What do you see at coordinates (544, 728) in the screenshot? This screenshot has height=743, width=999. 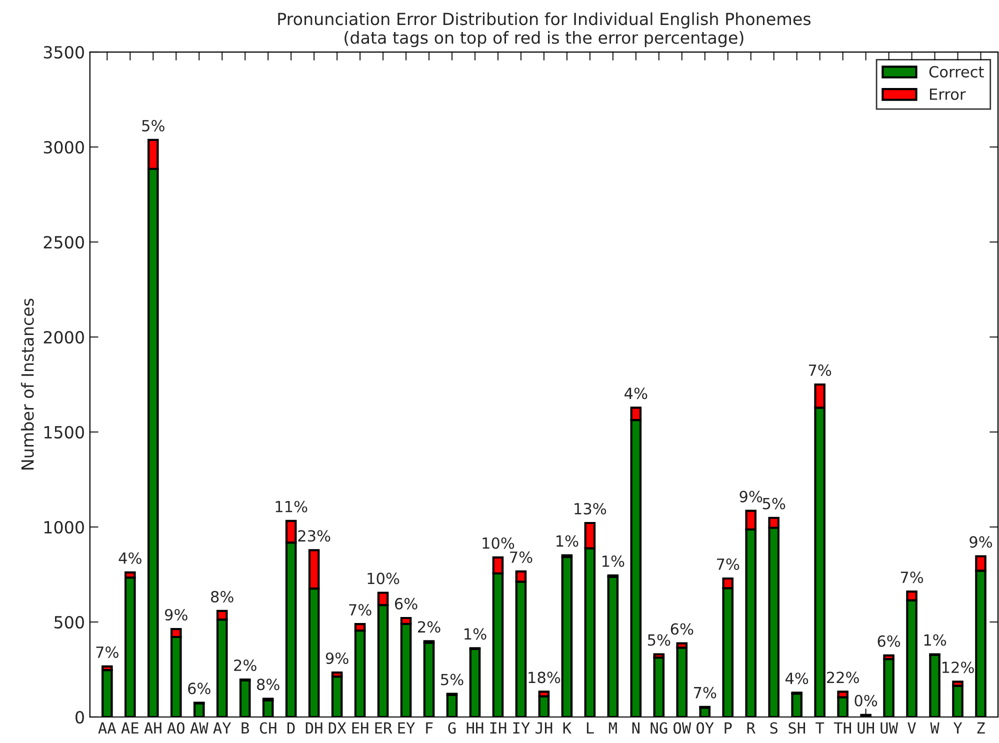 I see `x-tick-label: JH` at bounding box center [544, 728].